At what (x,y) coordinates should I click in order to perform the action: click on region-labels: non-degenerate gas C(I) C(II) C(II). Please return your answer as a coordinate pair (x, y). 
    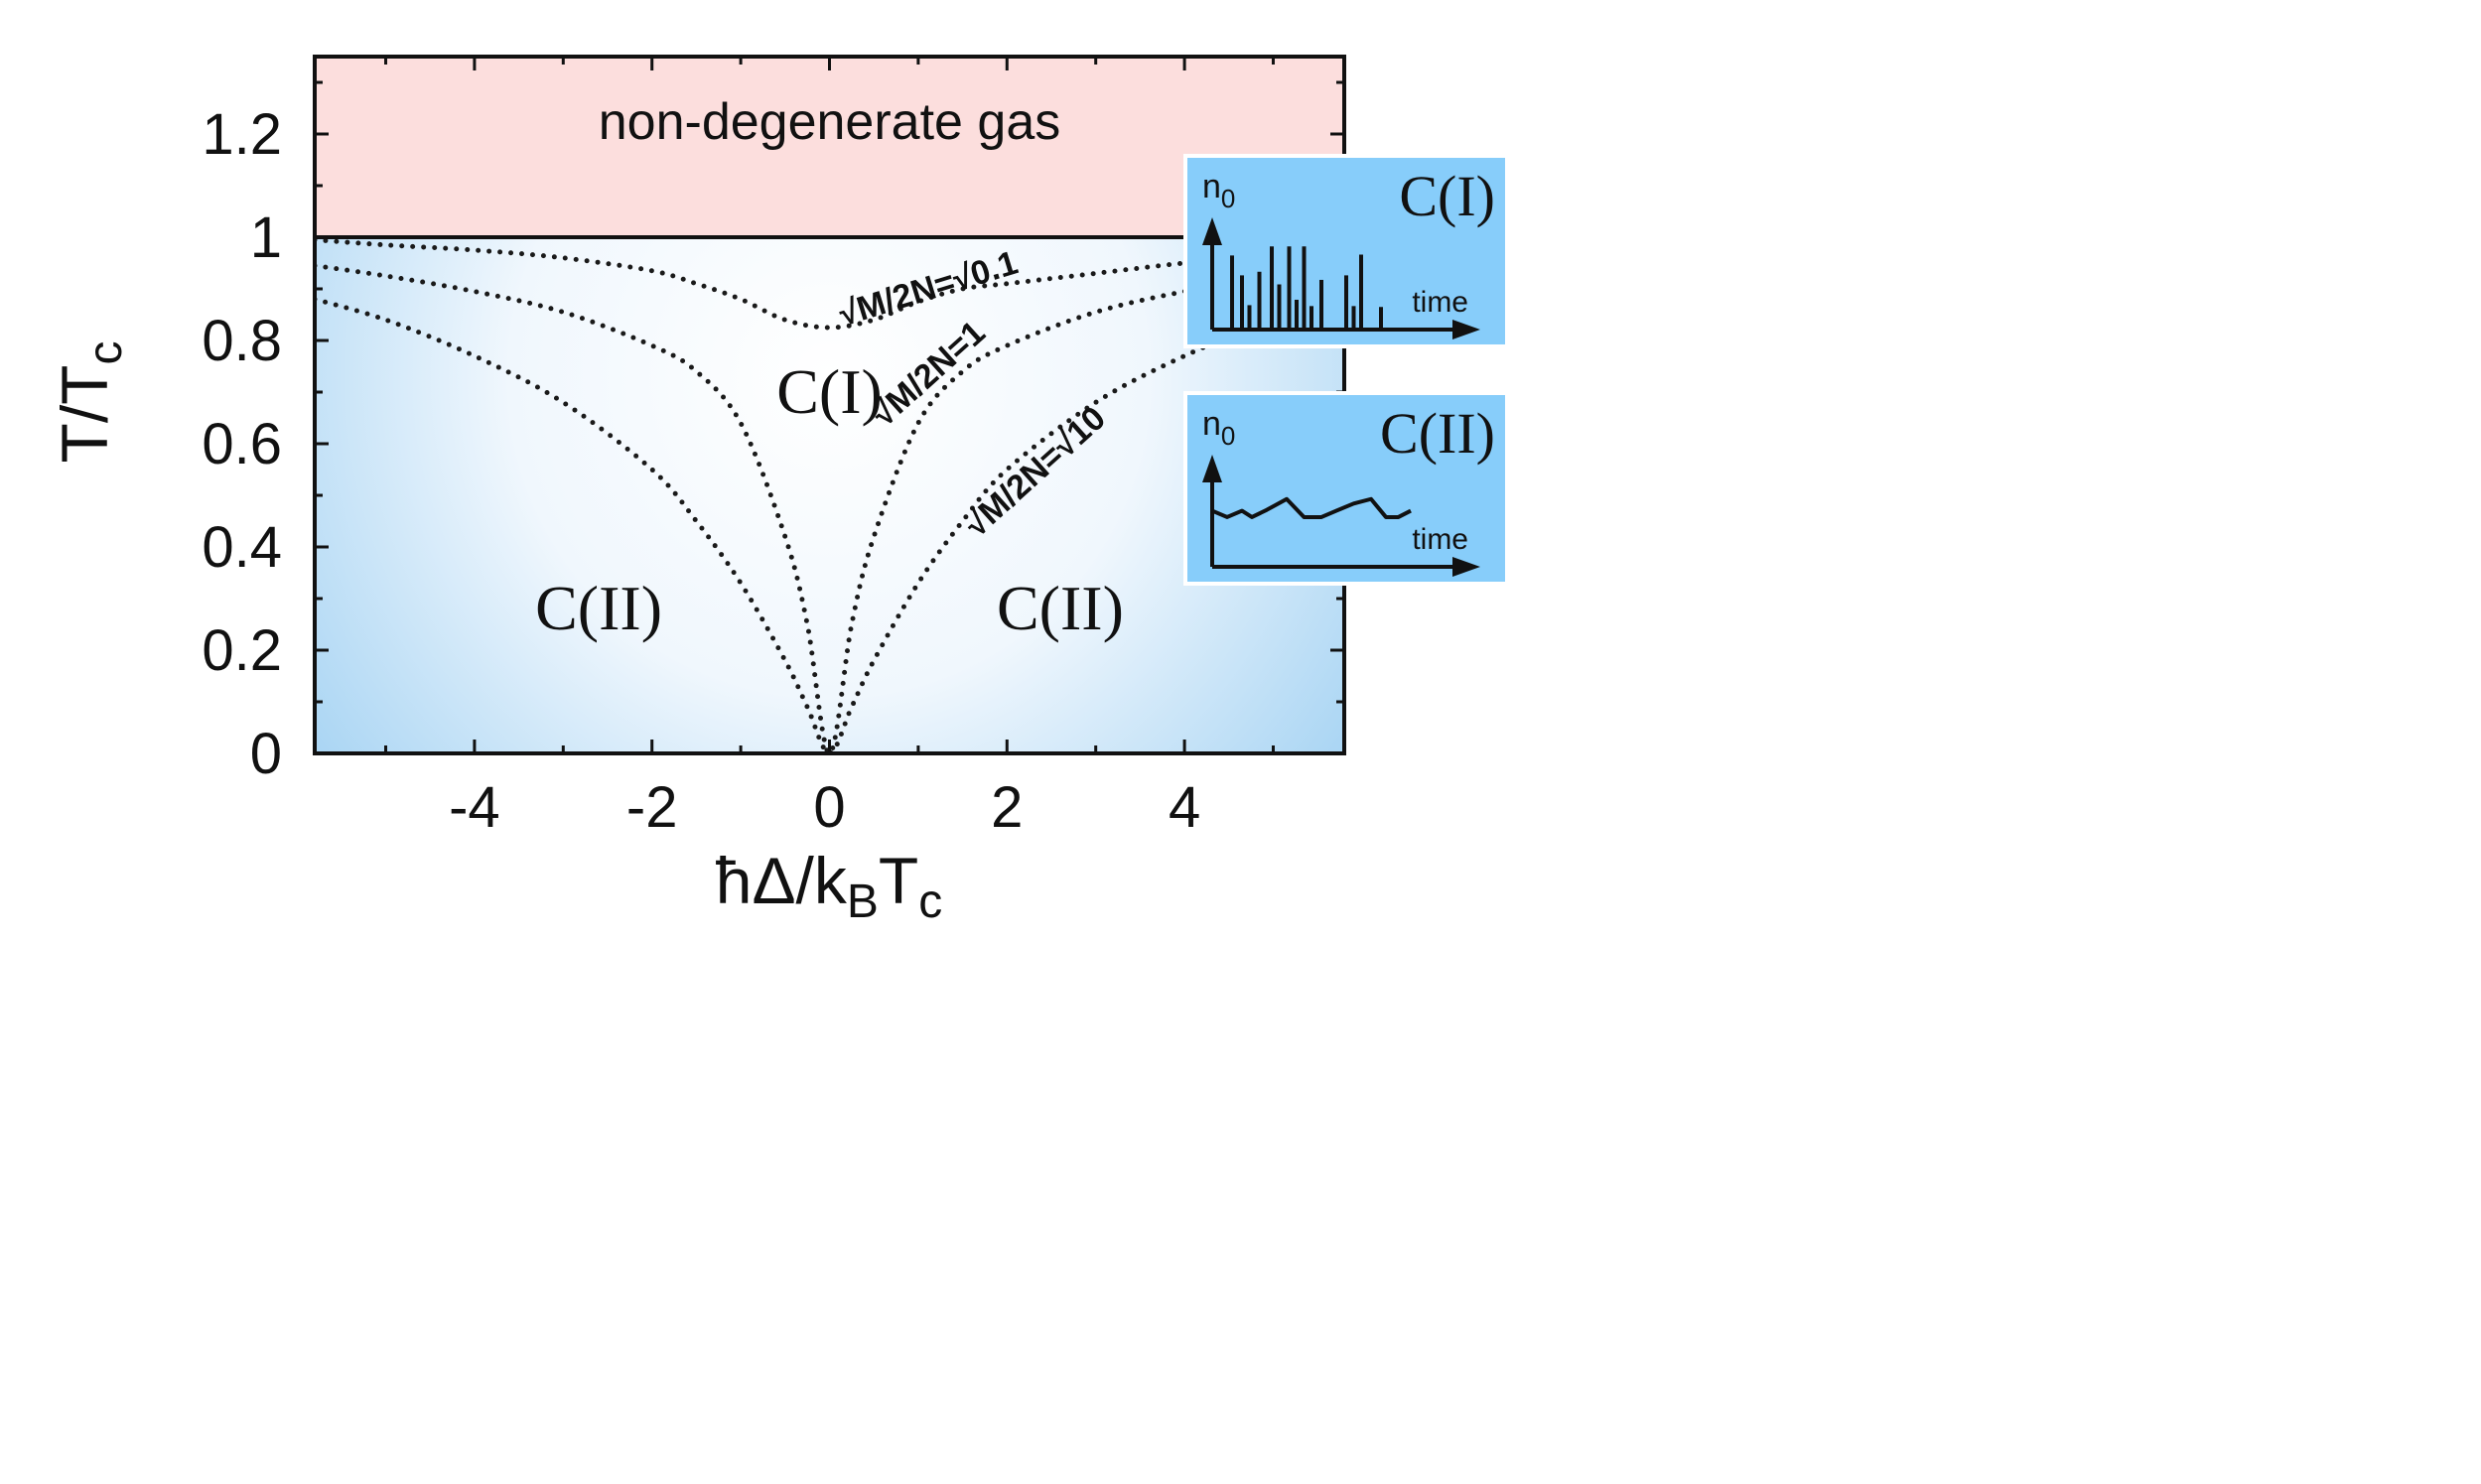
    Looking at the image, I should click on (829, 368).